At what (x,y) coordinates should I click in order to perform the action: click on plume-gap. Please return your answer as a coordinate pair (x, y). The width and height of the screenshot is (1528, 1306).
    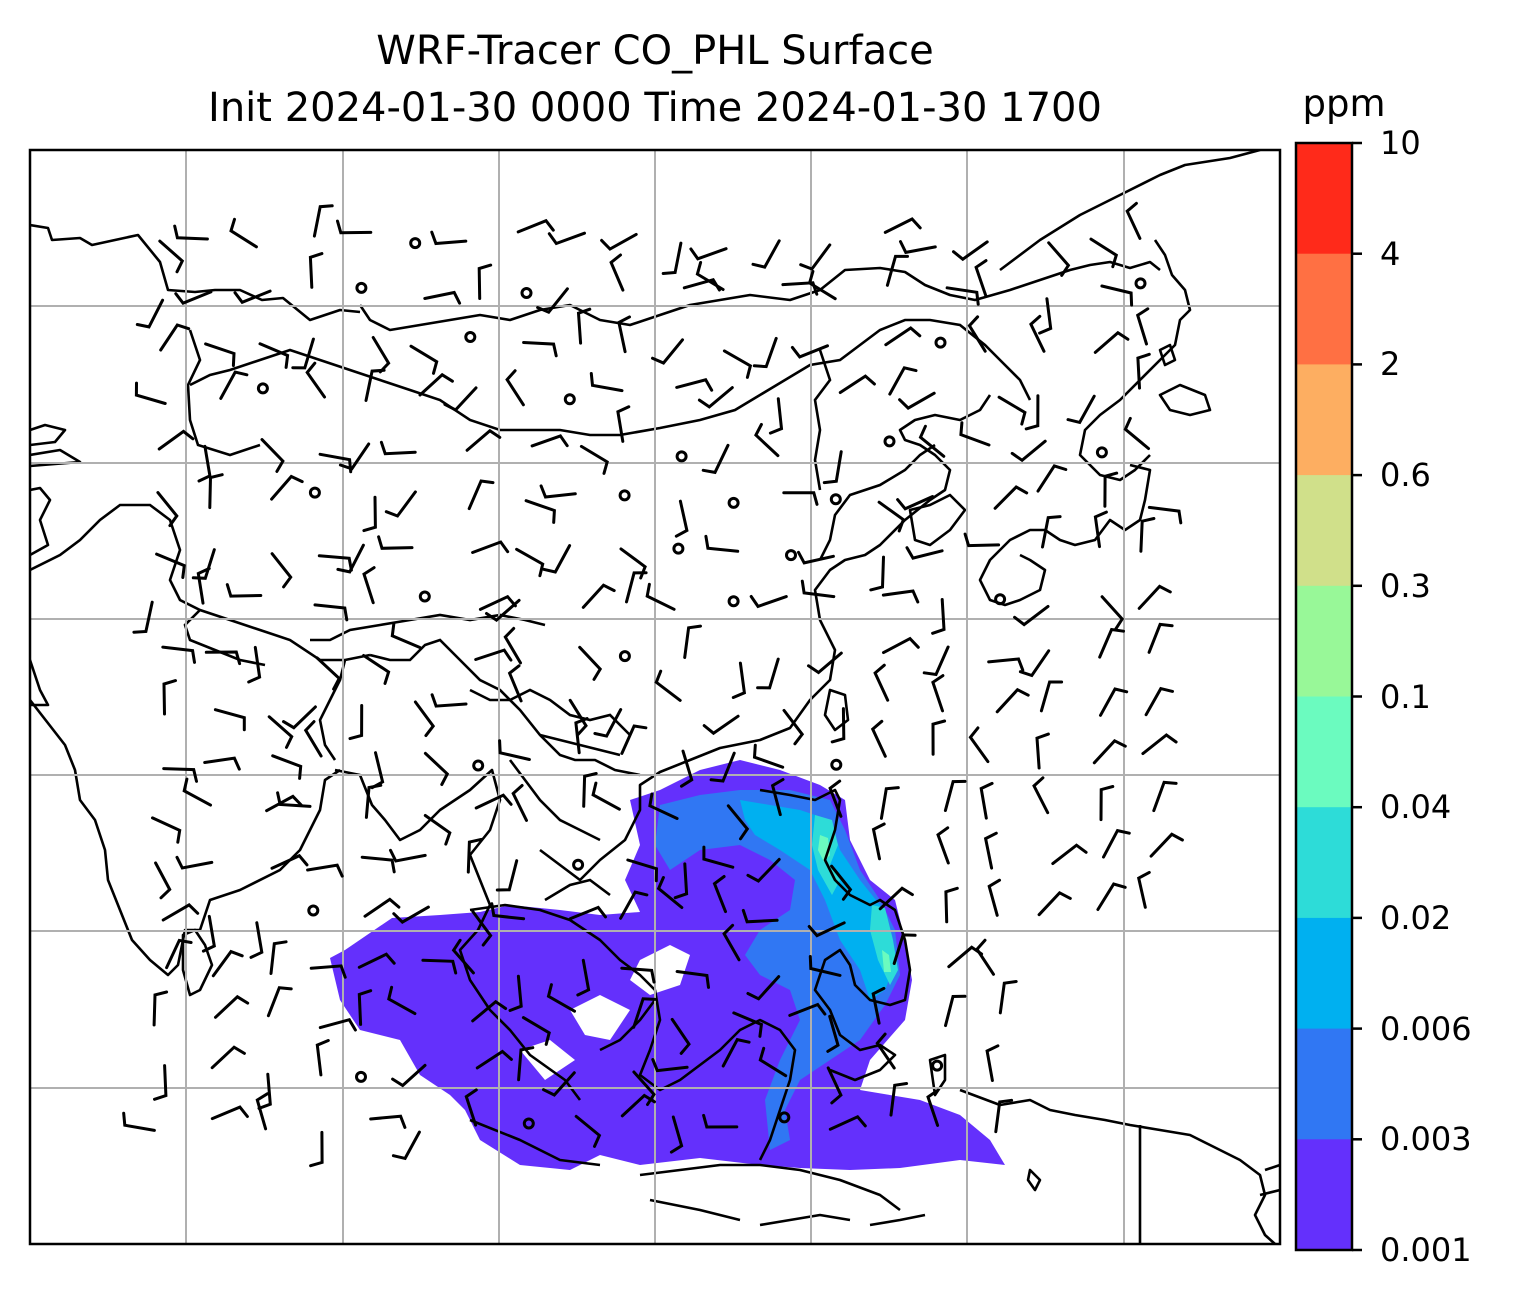
    Looking at the image, I should click on (600, 1017).